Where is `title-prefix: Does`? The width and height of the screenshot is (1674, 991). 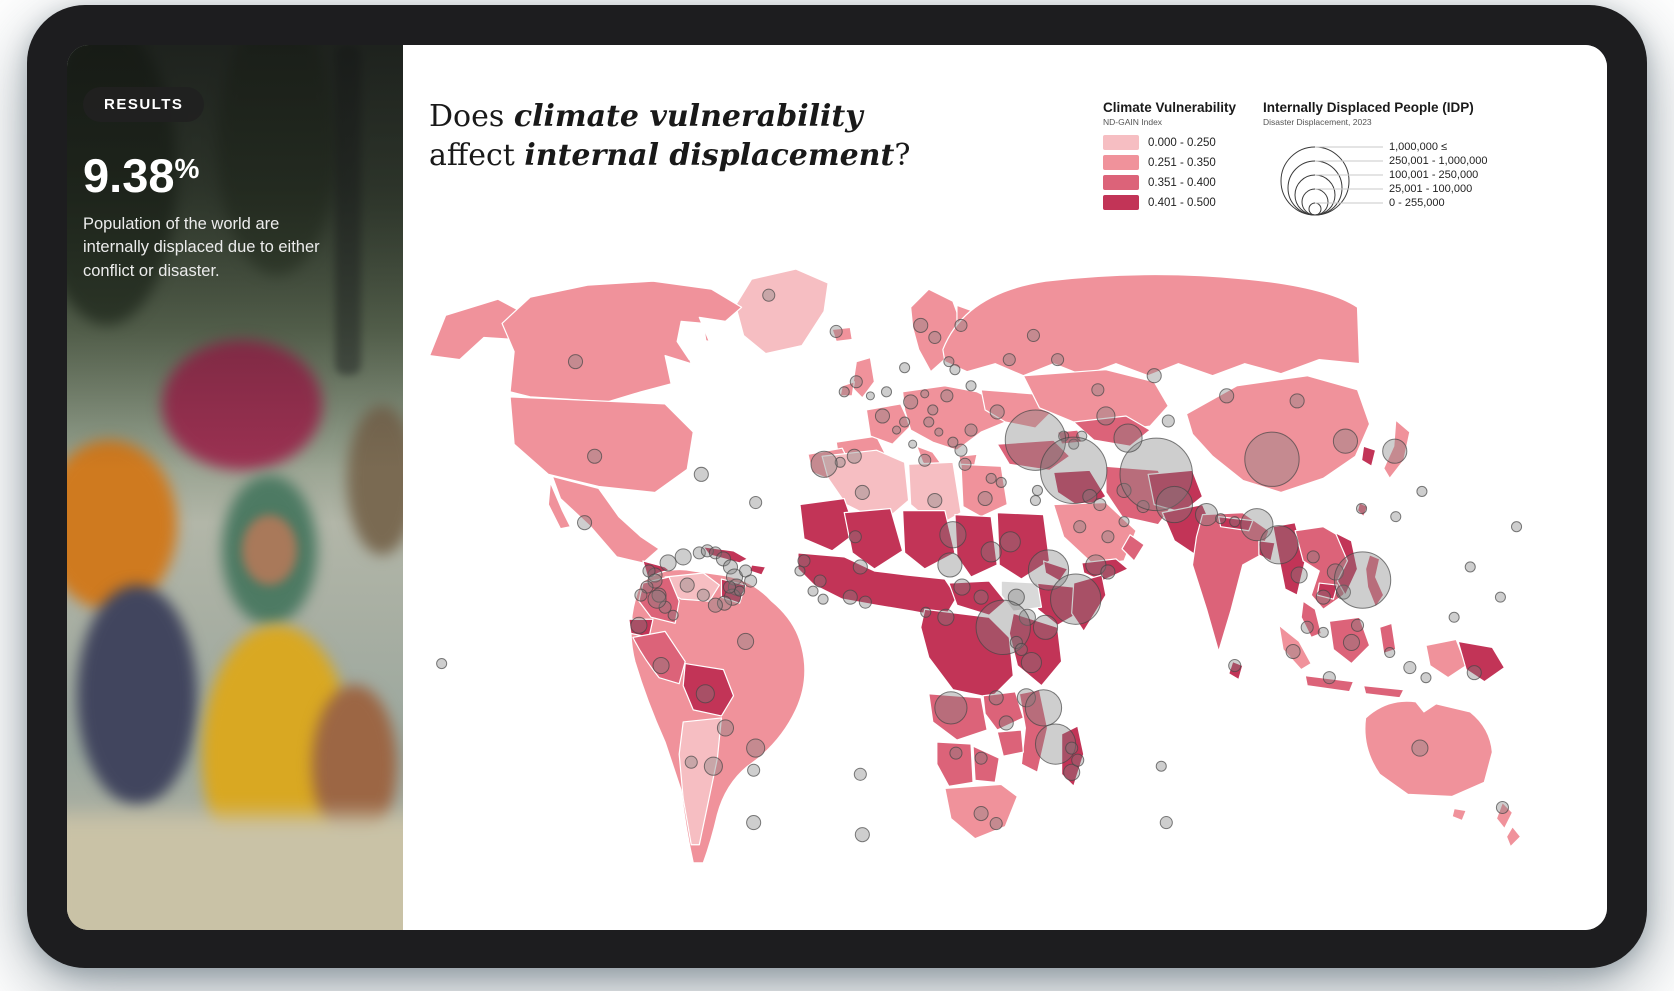 title-prefix: Does is located at coordinates (471, 116).